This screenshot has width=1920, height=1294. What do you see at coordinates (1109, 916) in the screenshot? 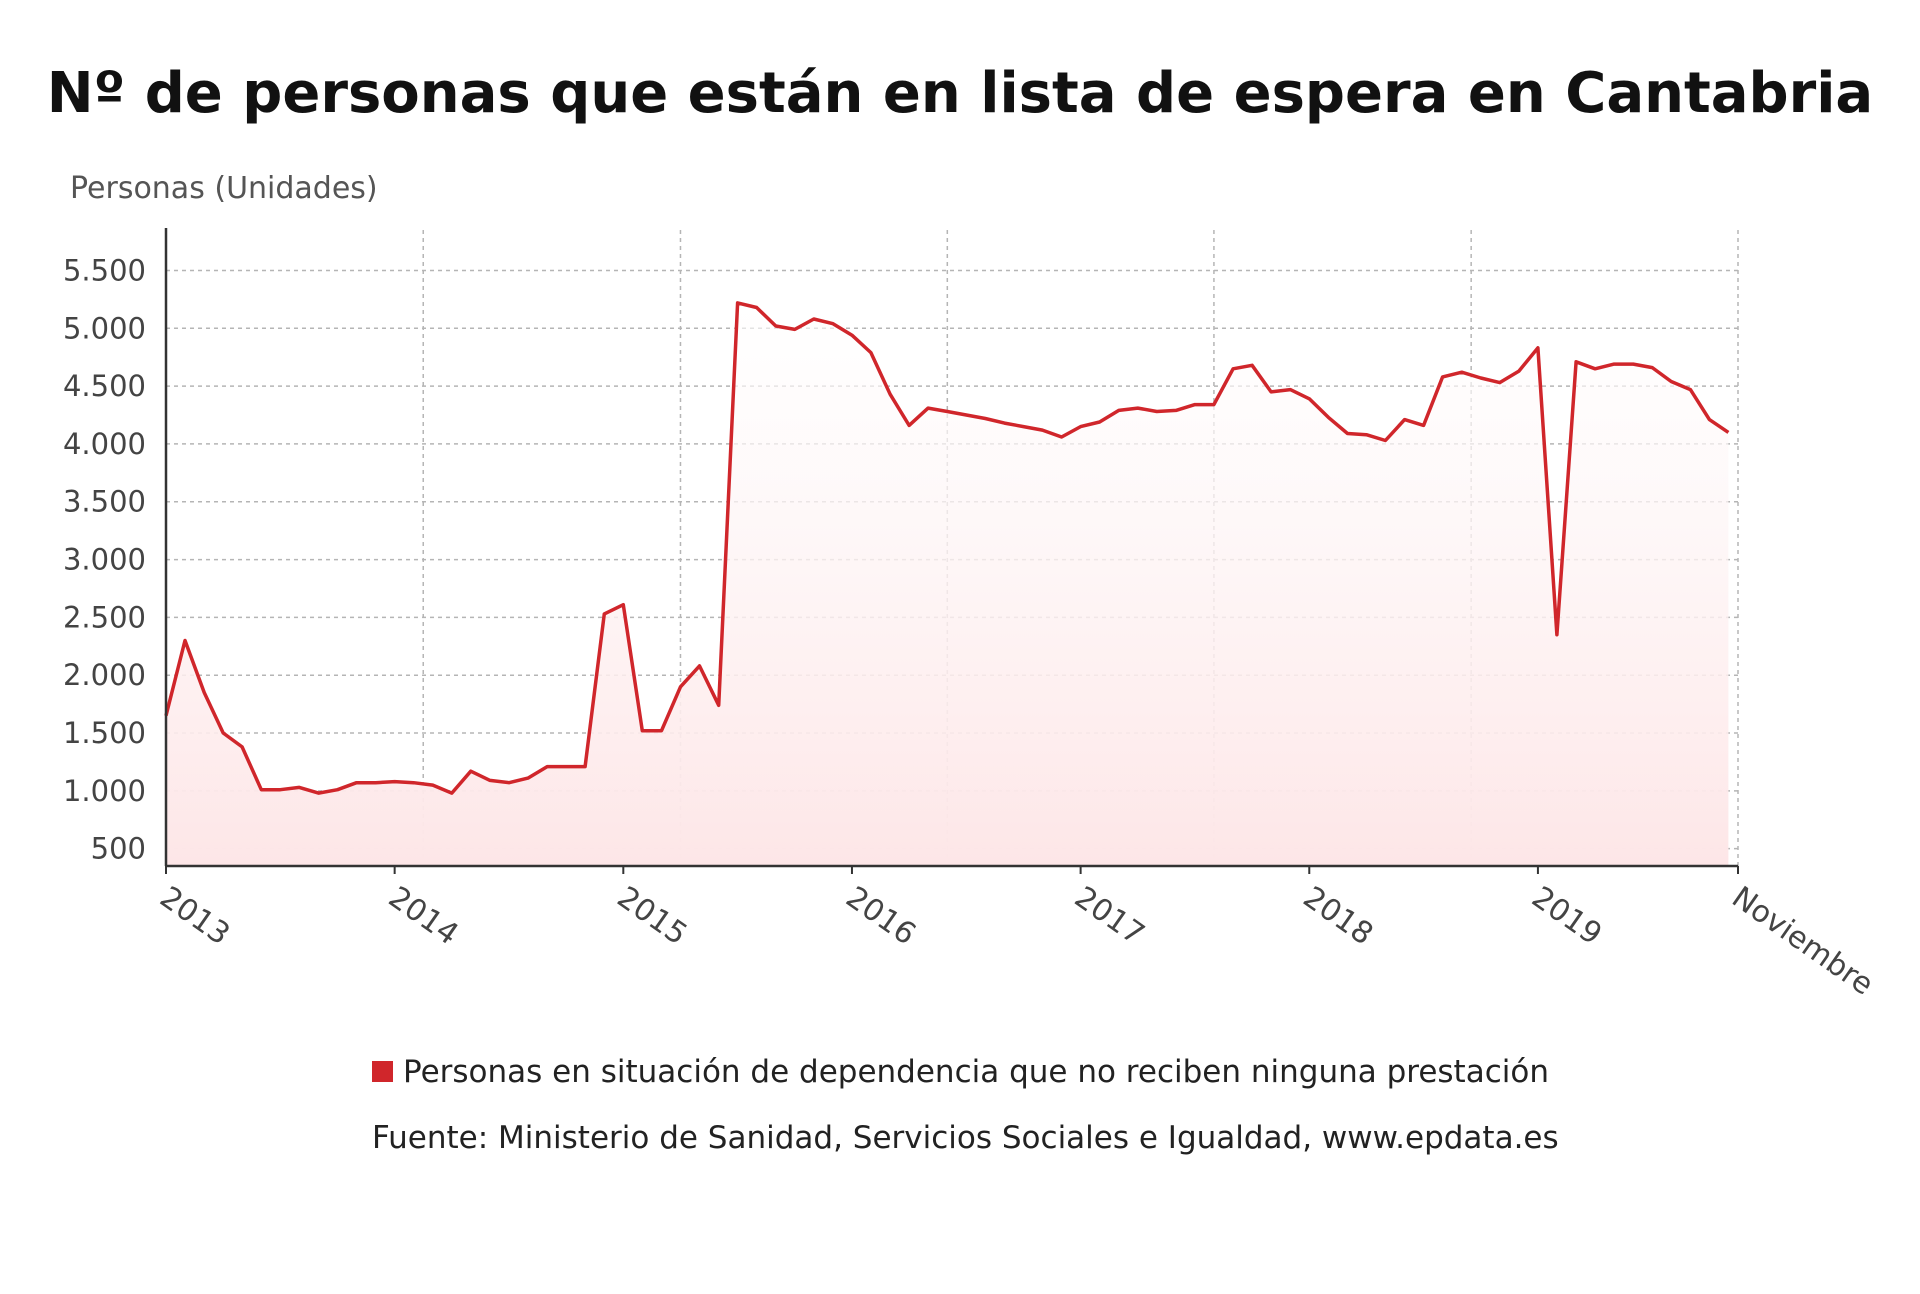
I see `x-tick-label: 2017` at bounding box center [1109, 916].